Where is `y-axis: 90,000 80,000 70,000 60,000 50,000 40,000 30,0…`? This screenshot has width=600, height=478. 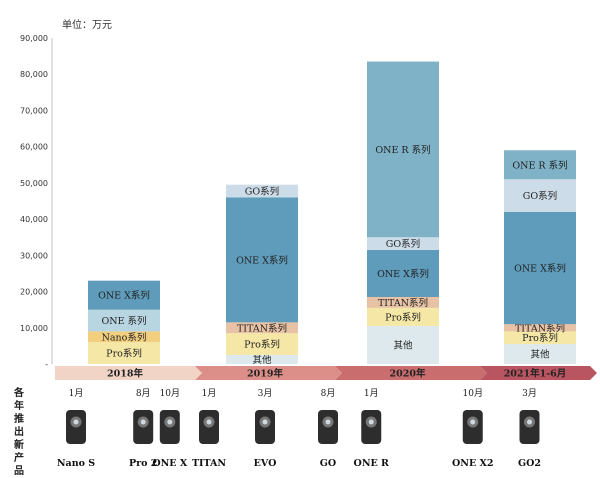
y-axis: 90,000 80,000 70,000 60,000 50,000 40,000 30,0… is located at coordinates (36, 201).